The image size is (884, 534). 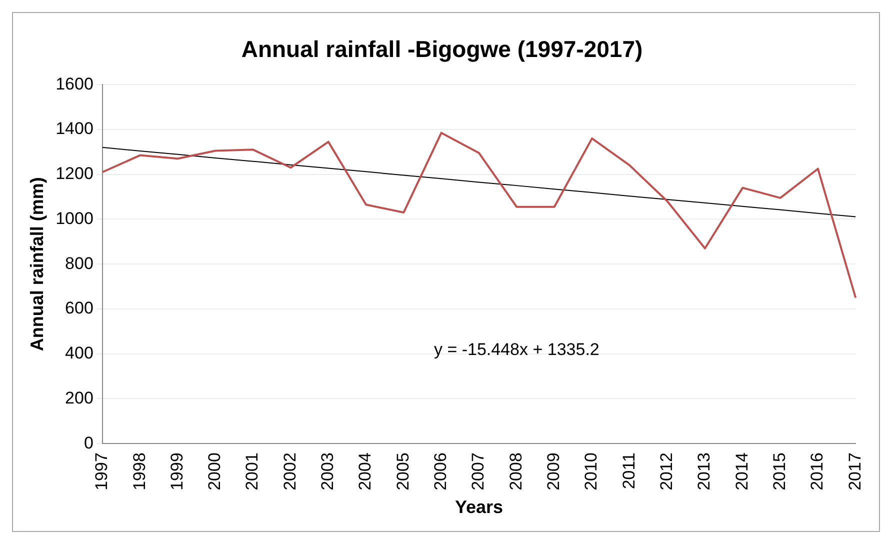 I want to click on y-tick-label: 200, so click(x=79, y=398).